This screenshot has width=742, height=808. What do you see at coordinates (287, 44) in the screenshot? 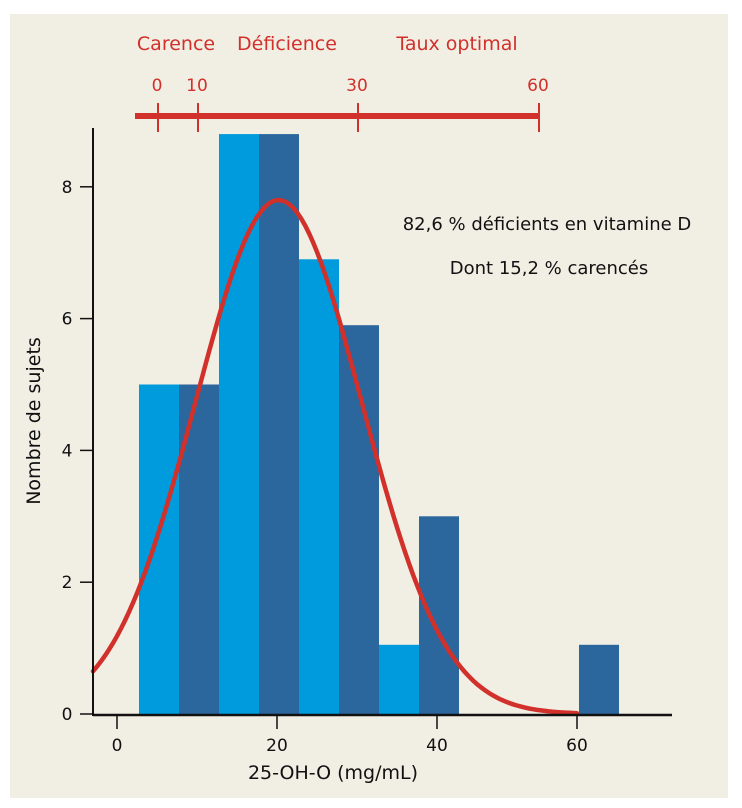
I see `scale-category-deficience: Déficience` at bounding box center [287, 44].